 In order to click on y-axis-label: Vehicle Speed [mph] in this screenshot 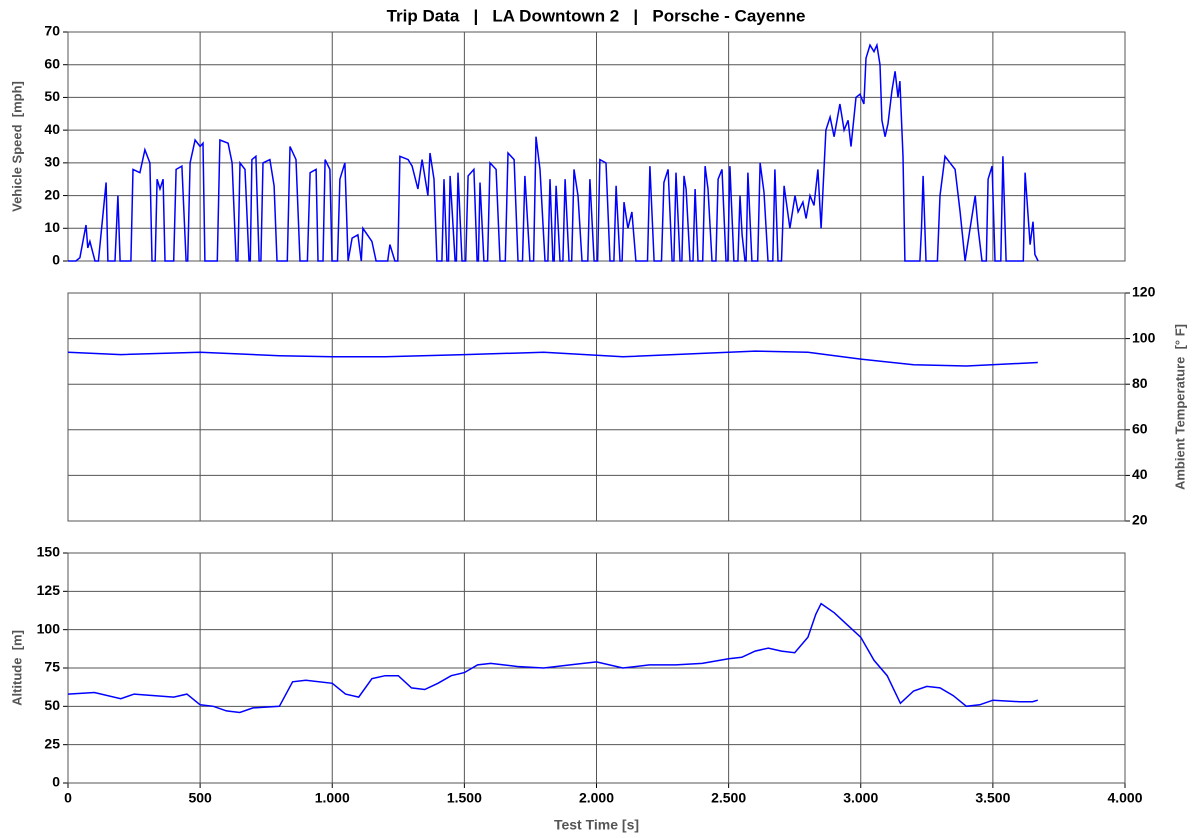, I will do `click(16, 146)`.